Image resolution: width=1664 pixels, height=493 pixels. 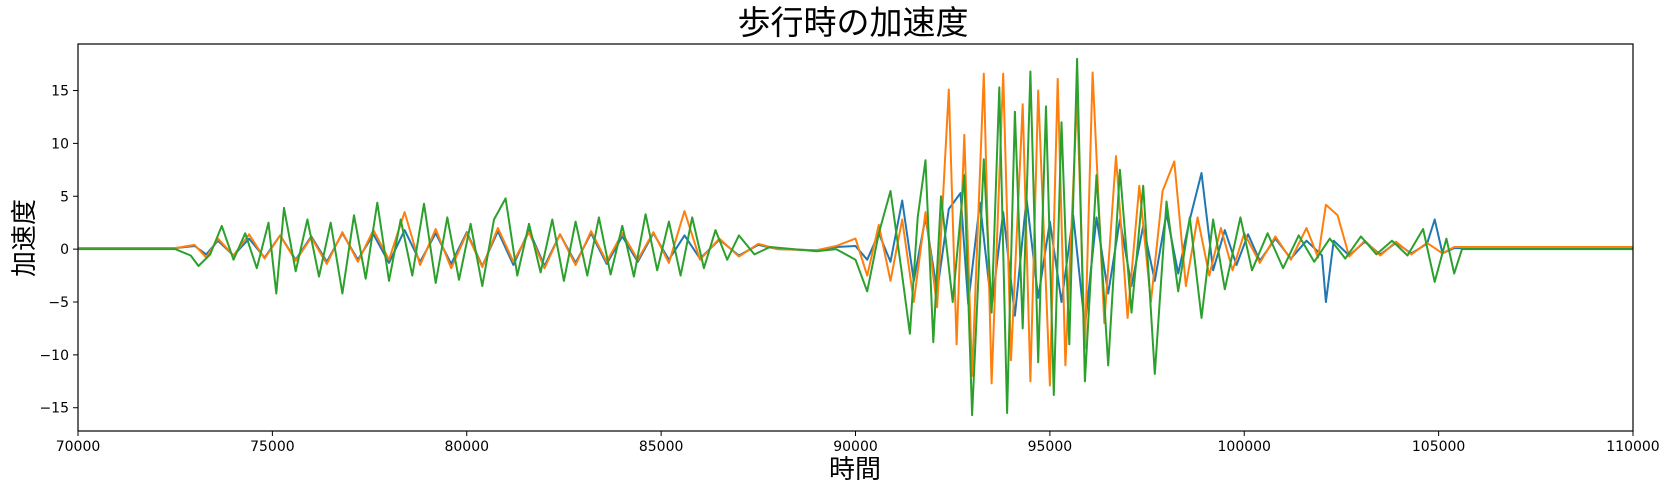 I want to click on y-tick-label: −15, so click(x=54, y=409).